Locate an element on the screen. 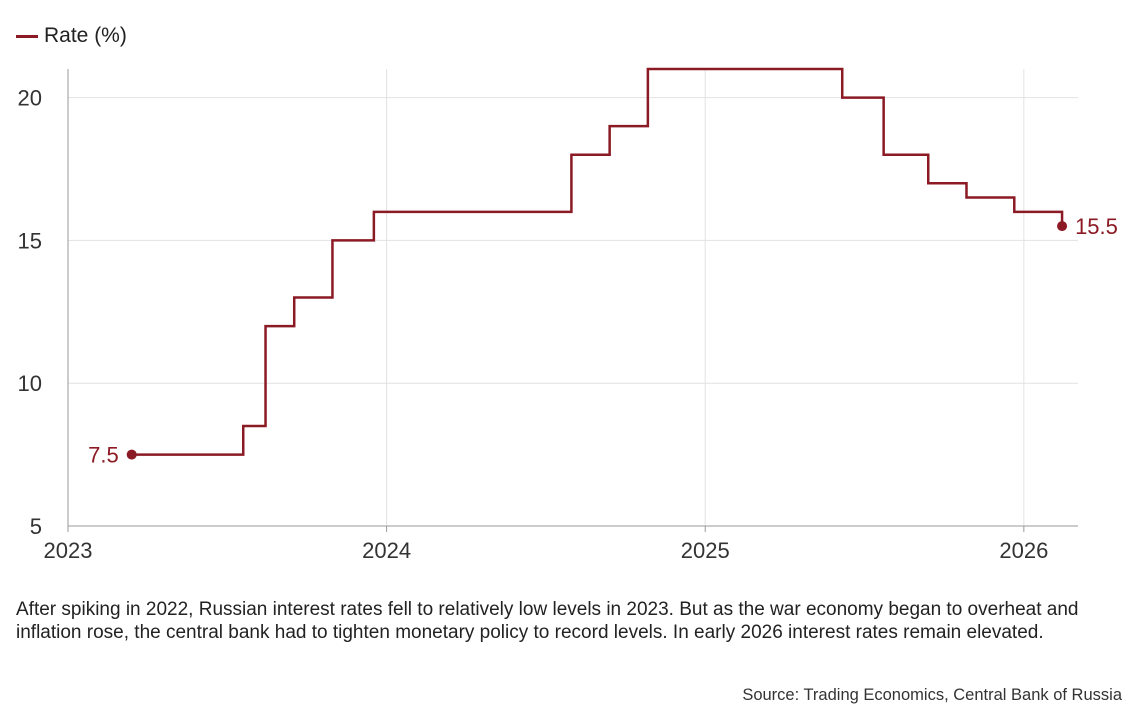 The height and width of the screenshot is (727, 1140). y-tick-label: 15 is located at coordinates (30, 240).